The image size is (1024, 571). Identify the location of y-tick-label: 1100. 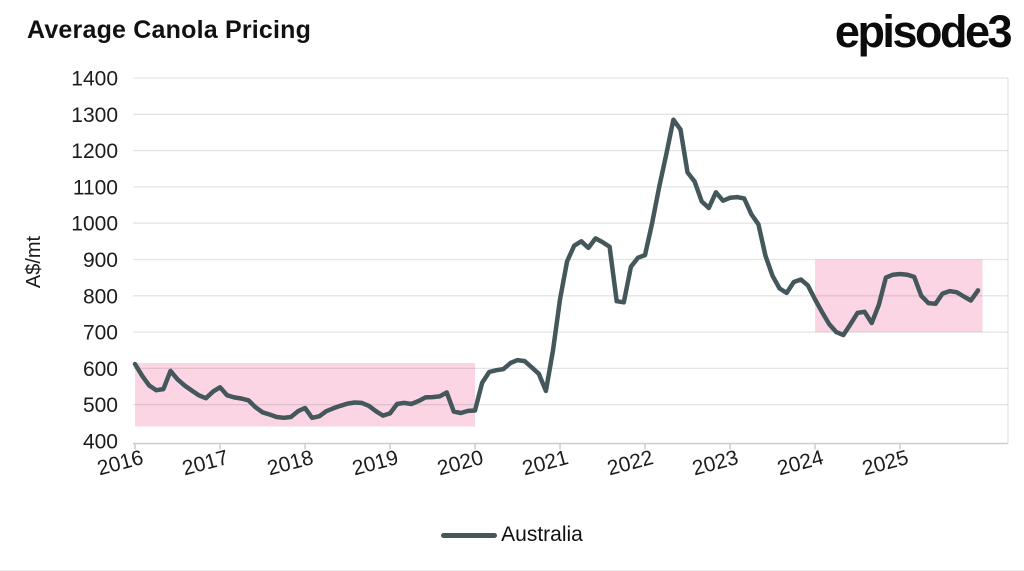
(95, 187).